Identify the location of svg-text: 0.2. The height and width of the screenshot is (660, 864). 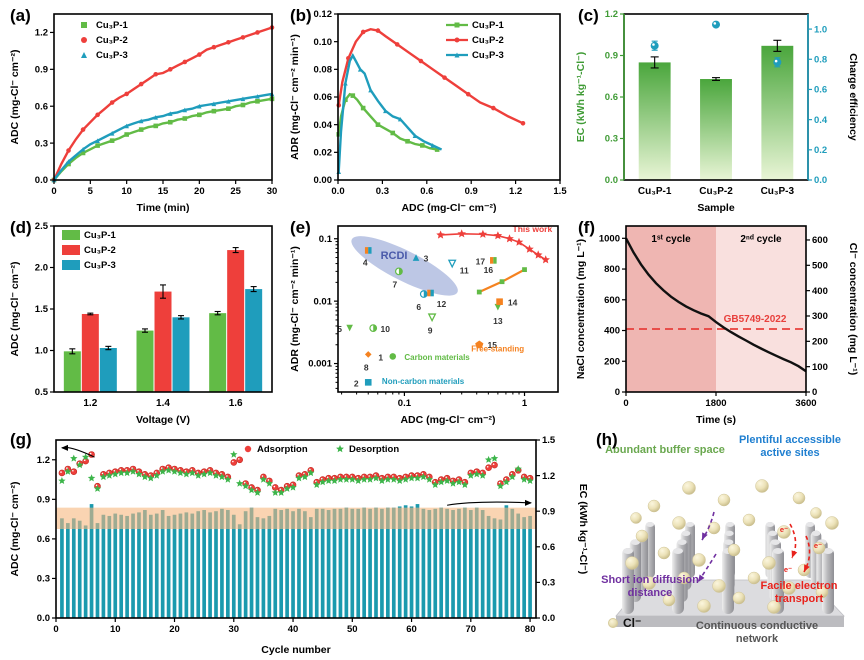
(820, 150).